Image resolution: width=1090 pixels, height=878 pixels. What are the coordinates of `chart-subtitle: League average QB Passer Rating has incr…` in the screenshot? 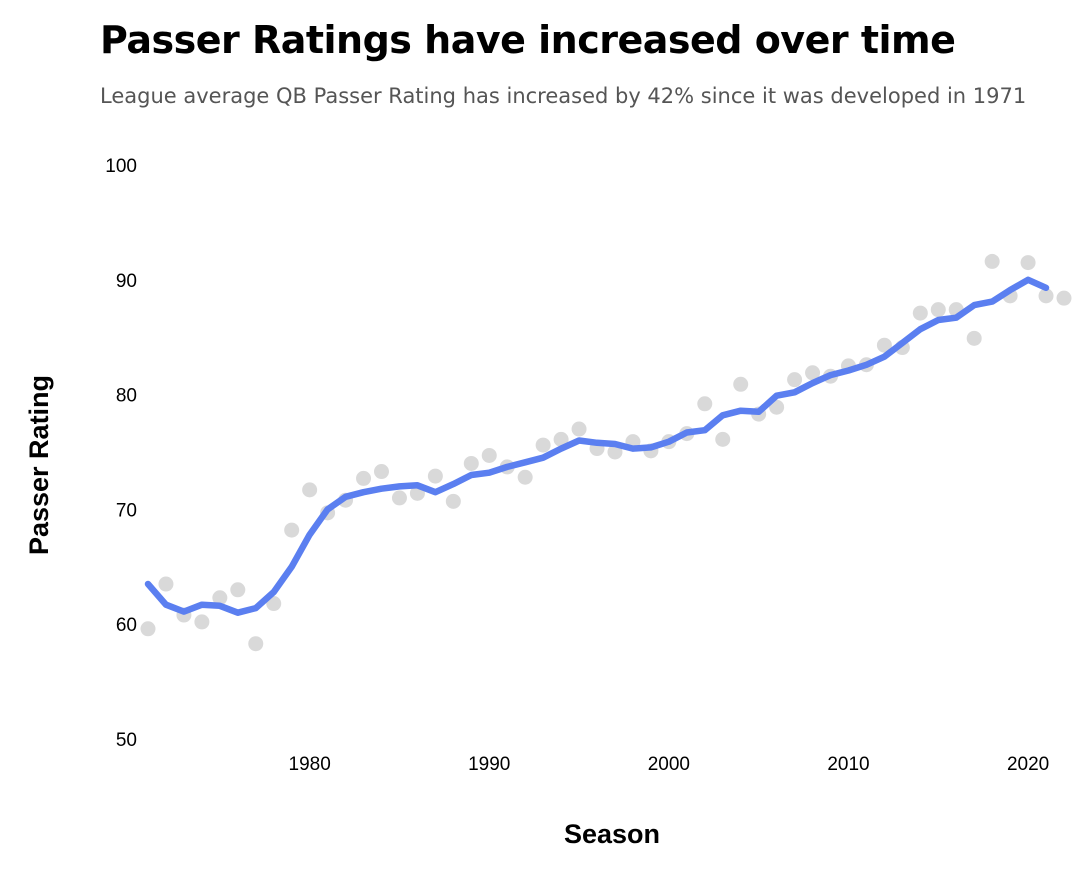 It's located at (563, 96).